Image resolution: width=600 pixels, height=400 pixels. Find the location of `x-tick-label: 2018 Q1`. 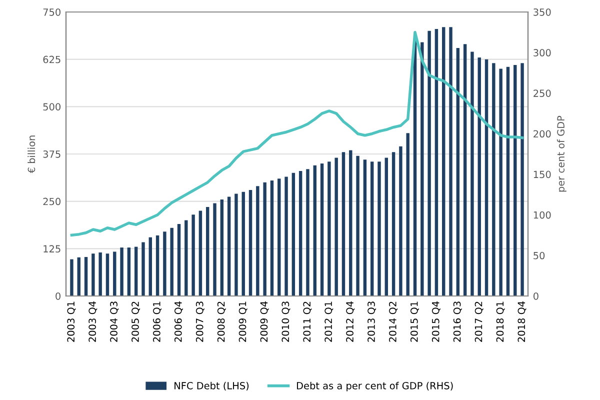

x-tick-label: 2018 Q1 is located at coordinates (500, 322).